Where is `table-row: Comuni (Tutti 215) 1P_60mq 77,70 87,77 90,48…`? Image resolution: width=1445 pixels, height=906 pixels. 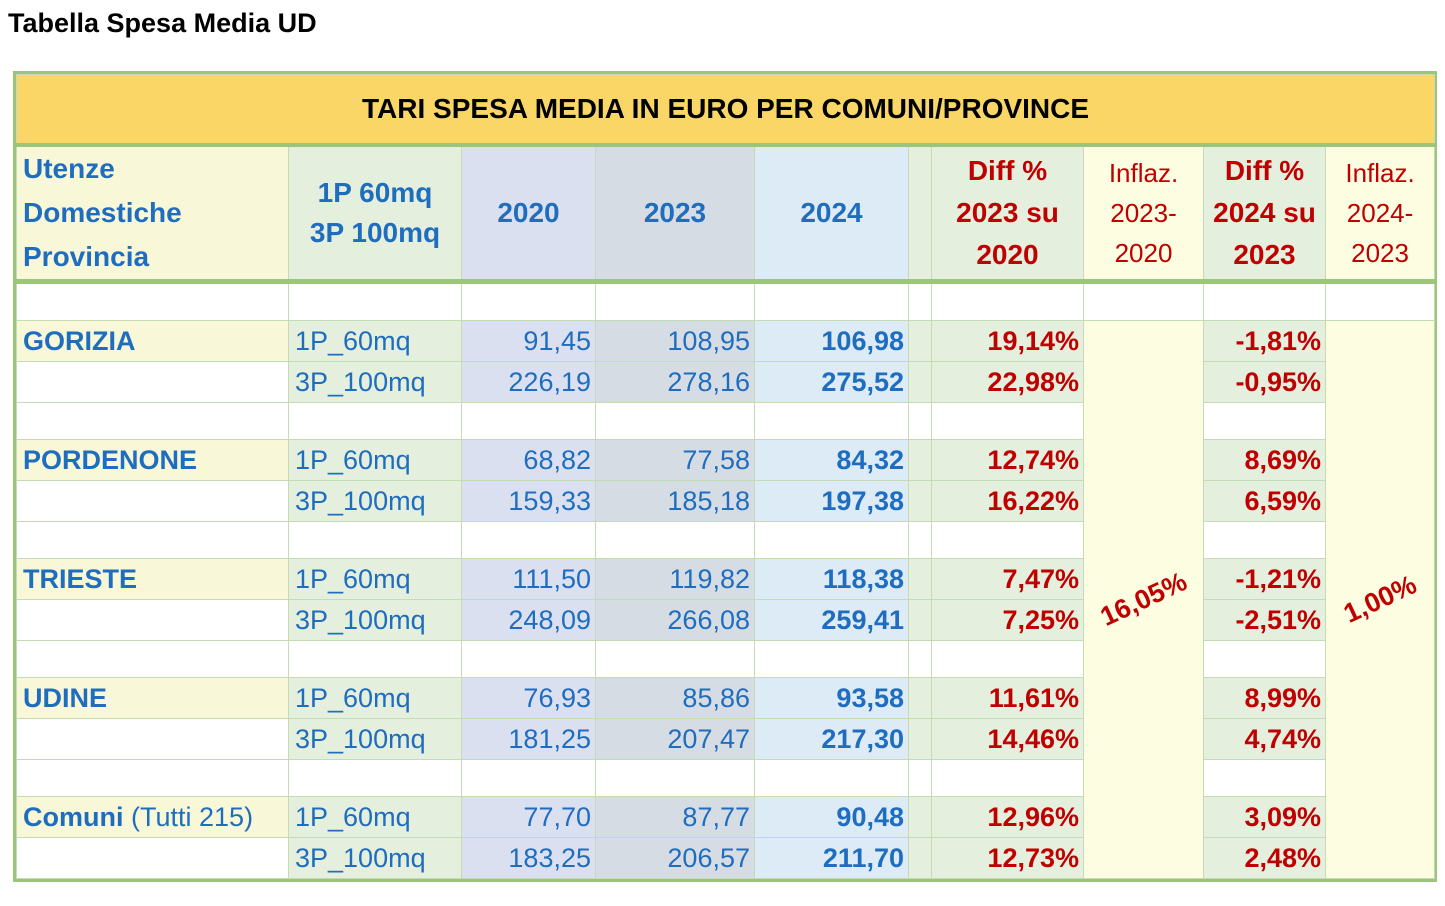
table-row: Comuni (Tutti 215) 1P_60mq 77,70 87,77 90,48… is located at coordinates (725, 817).